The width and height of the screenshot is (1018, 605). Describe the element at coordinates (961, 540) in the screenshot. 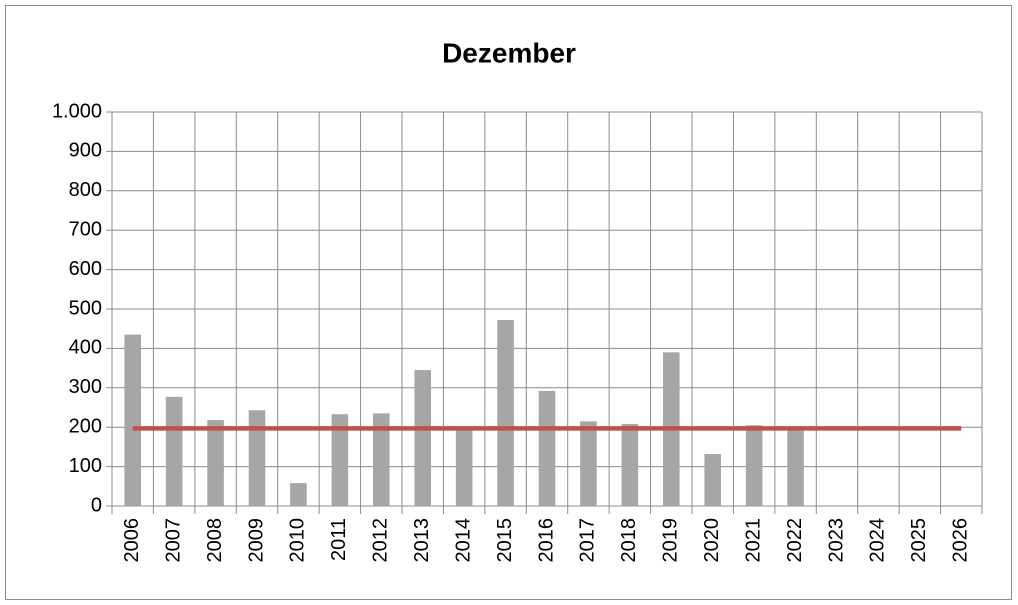

I see `x-tick-label: 2026` at that location.